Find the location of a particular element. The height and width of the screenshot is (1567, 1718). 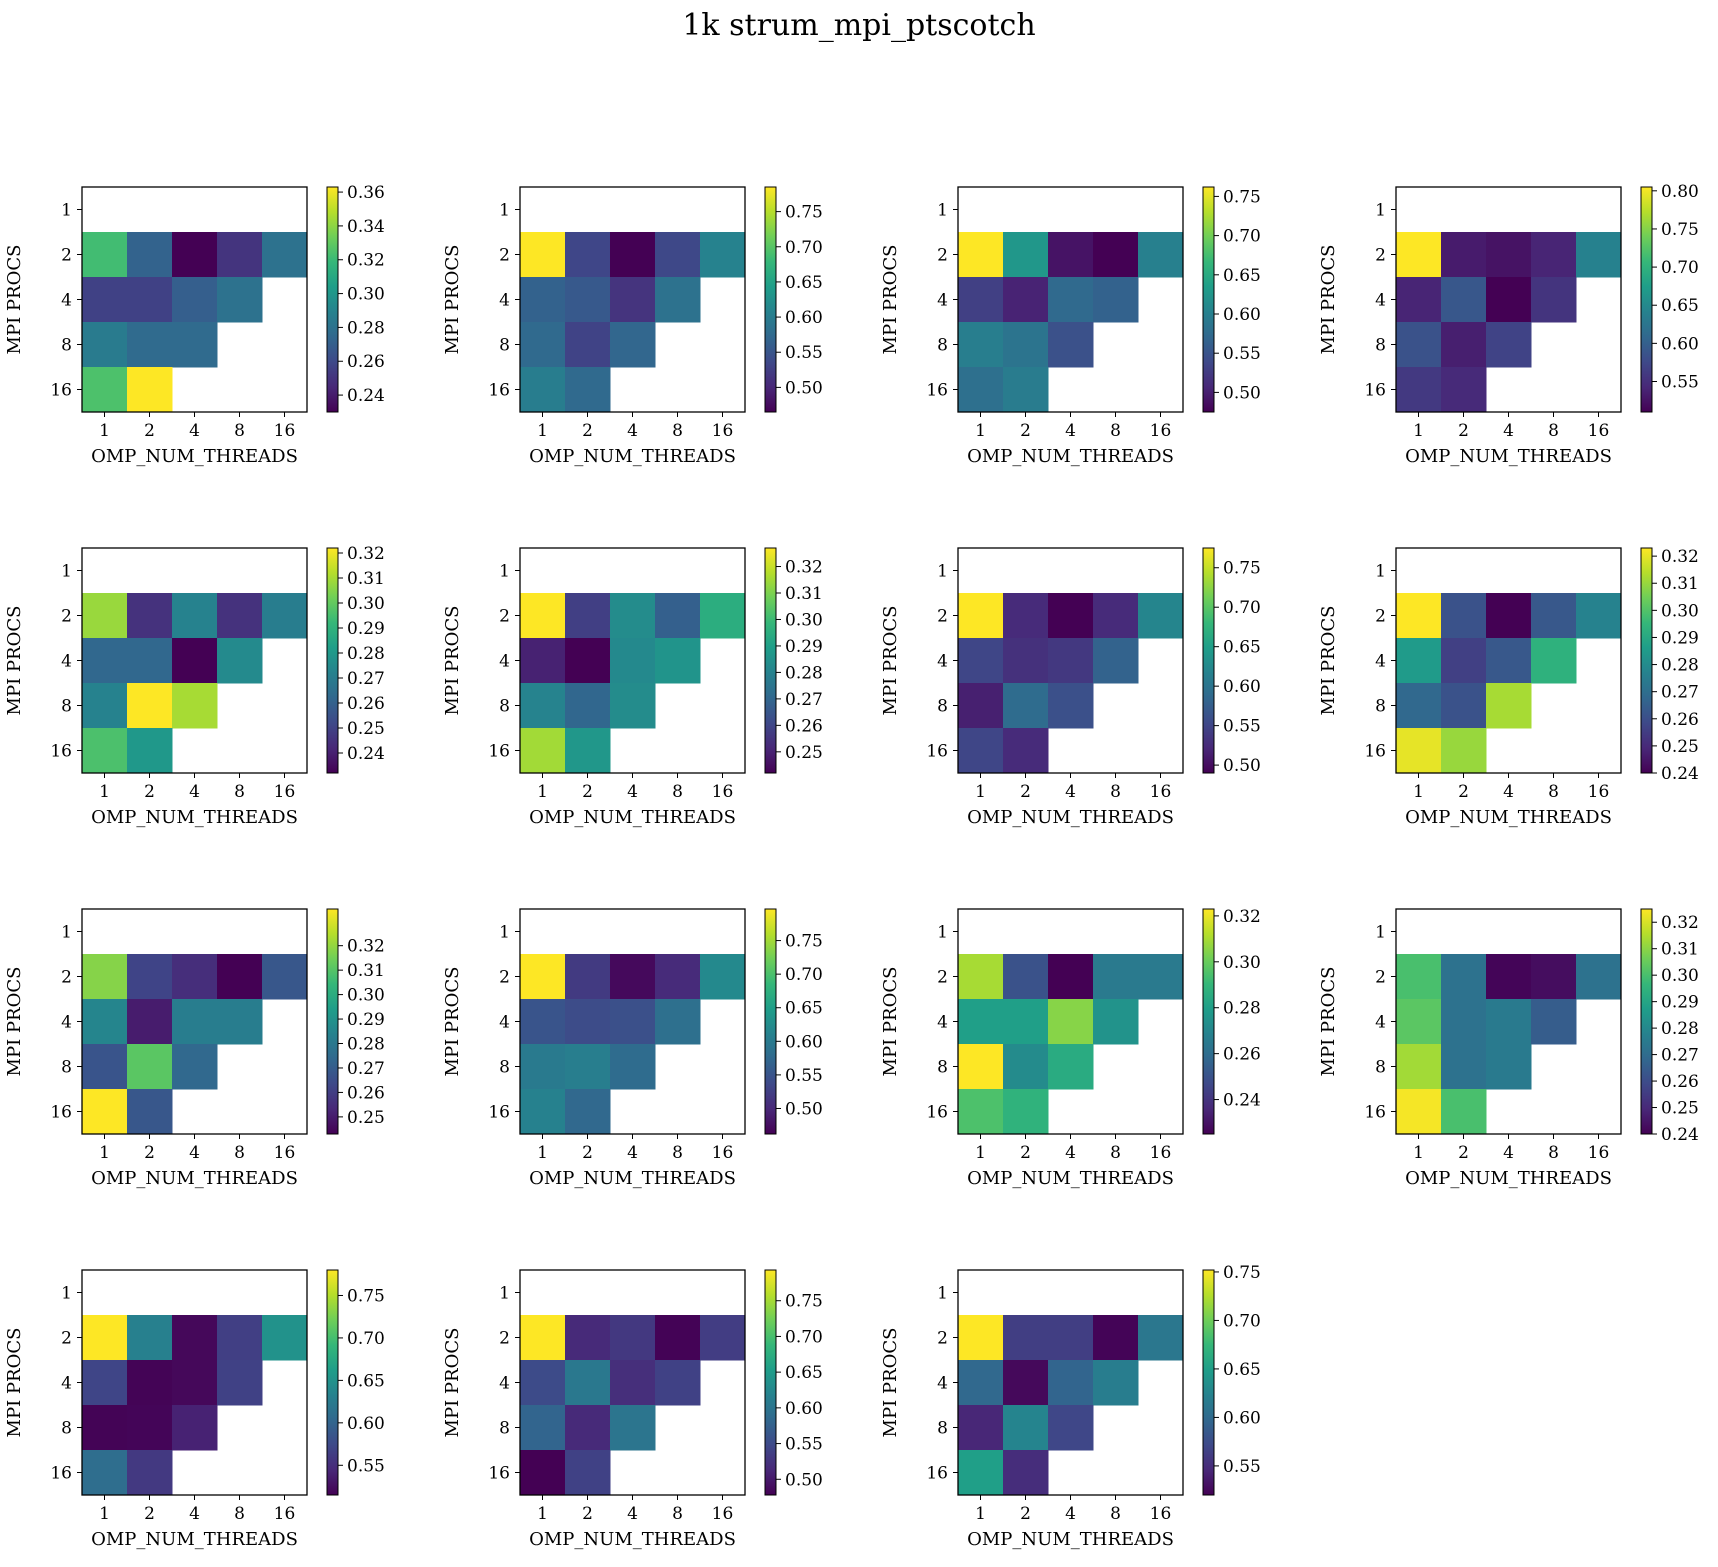

colorbar-tick-label: 0.70 is located at coordinates (804, 975).